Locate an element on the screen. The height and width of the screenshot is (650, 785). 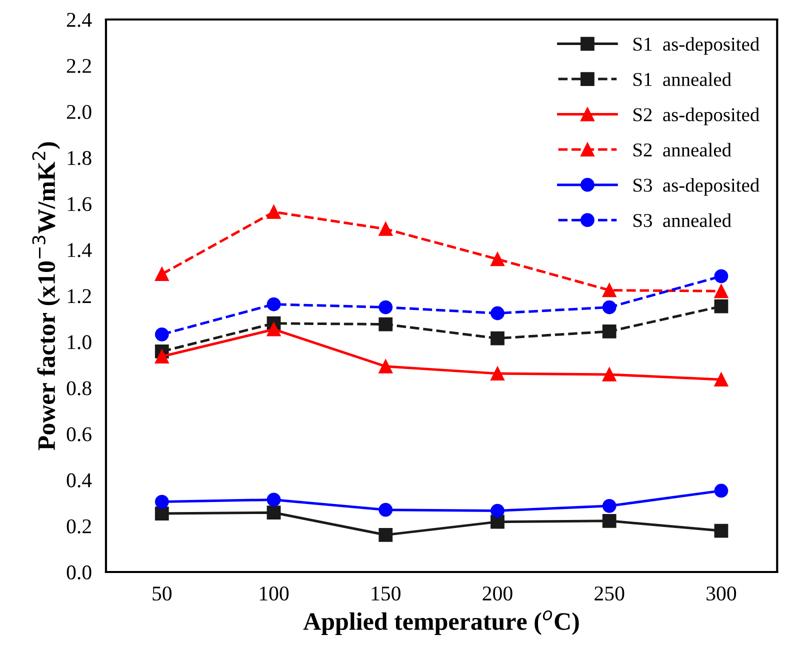
y-tick-label: 1.6 is located at coordinates (80, 204).